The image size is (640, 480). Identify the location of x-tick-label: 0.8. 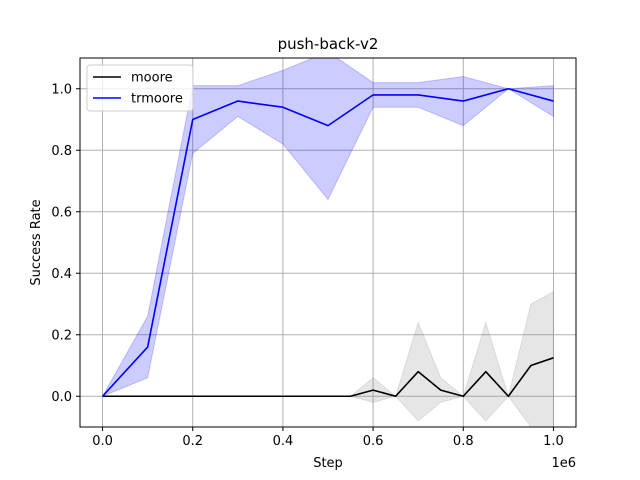
(463, 441).